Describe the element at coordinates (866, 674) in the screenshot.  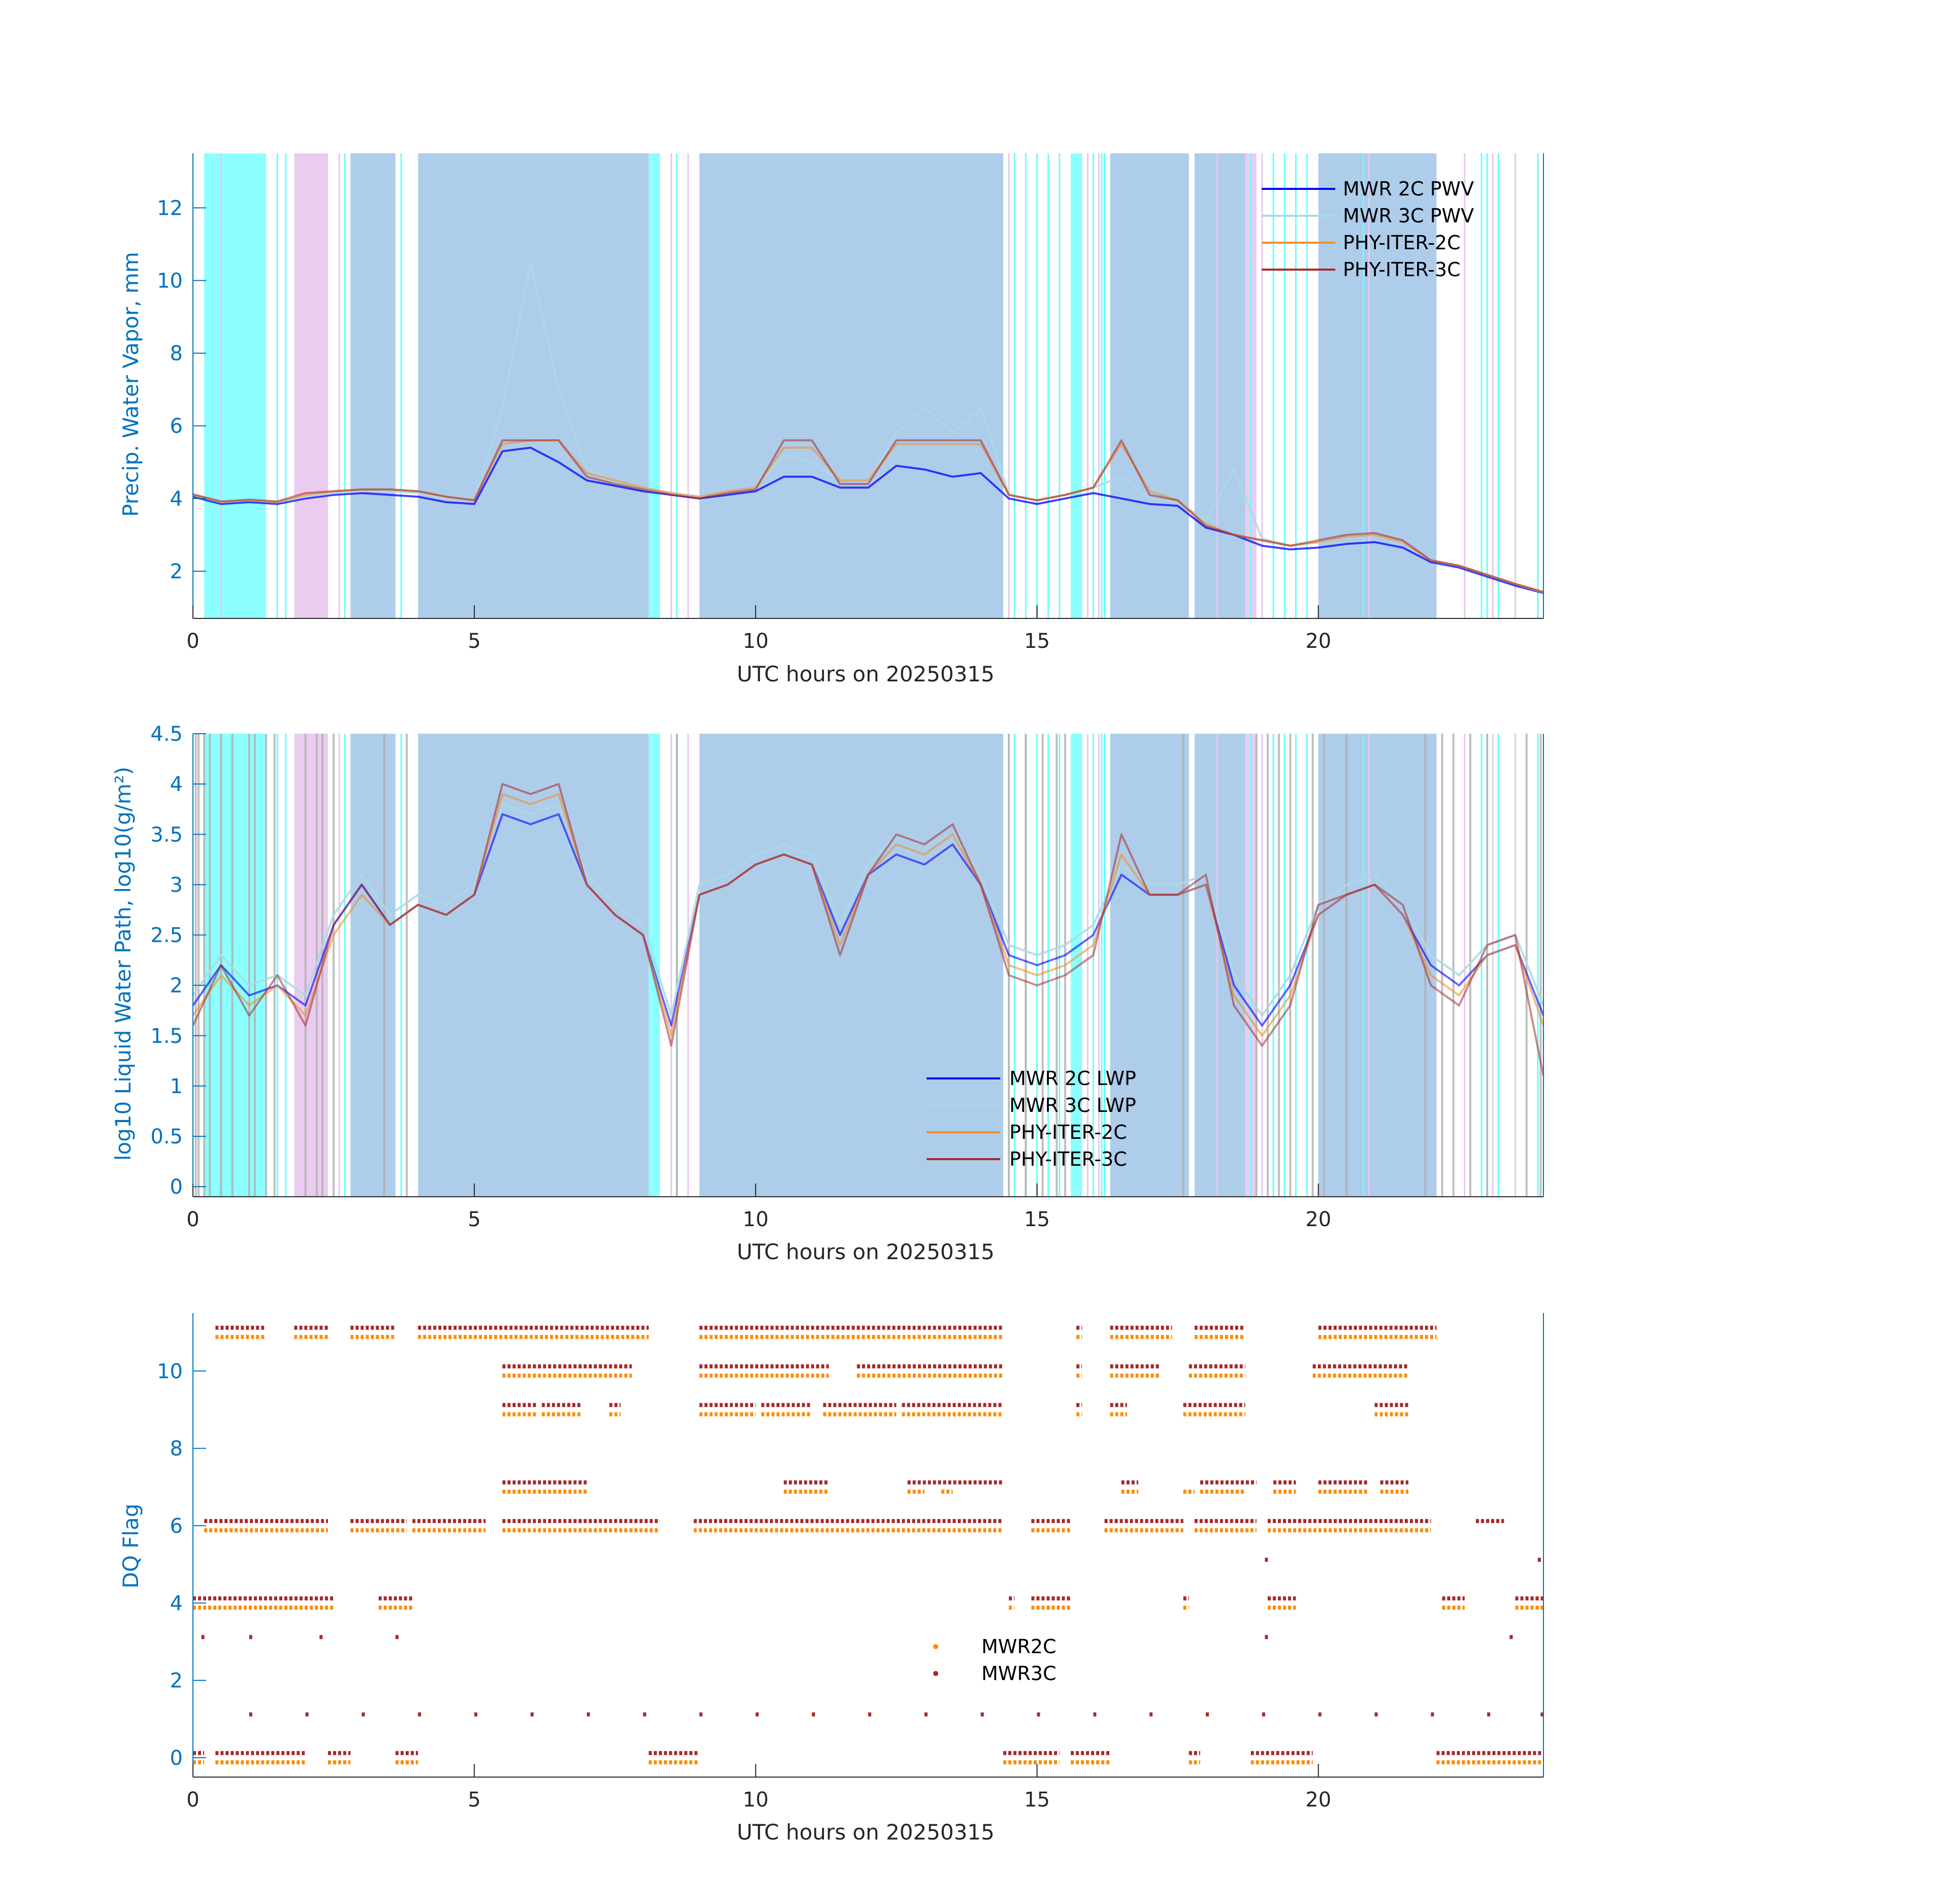
I see `pwv-x-axis-title: UTC hours on 20250315` at that location.